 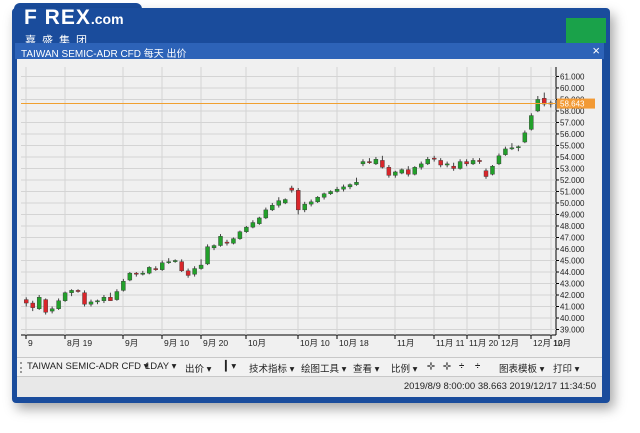 I want to click on price-type-selector: 出价 ▾, so click(x=198, y=369).